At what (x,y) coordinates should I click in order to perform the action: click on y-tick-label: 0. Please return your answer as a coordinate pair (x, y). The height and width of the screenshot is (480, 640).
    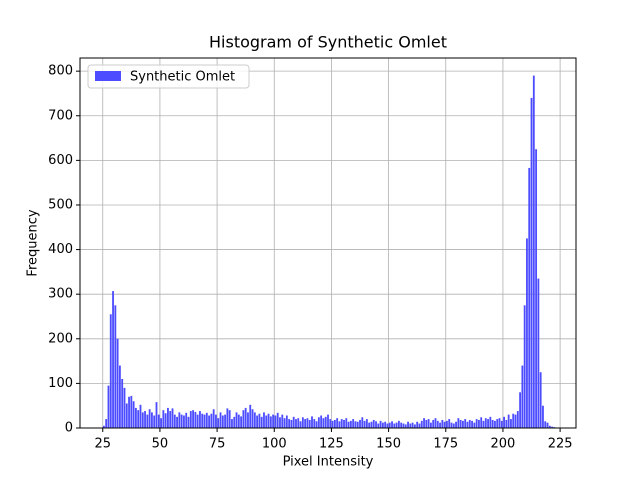
    Looking at the image, I should click on (69, 428).